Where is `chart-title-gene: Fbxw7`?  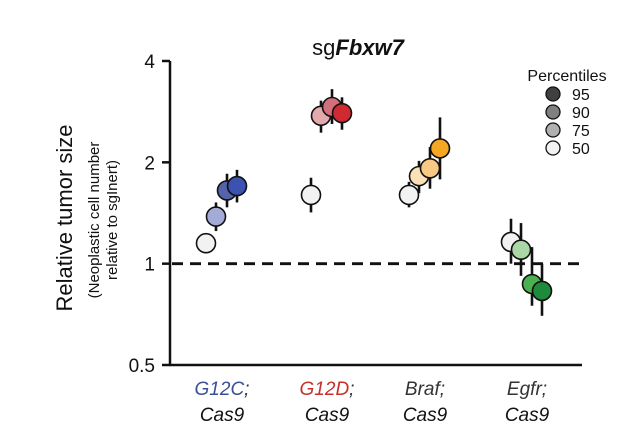 chart-title-gene: Fbxw7 is located at coordinates (370, 47).